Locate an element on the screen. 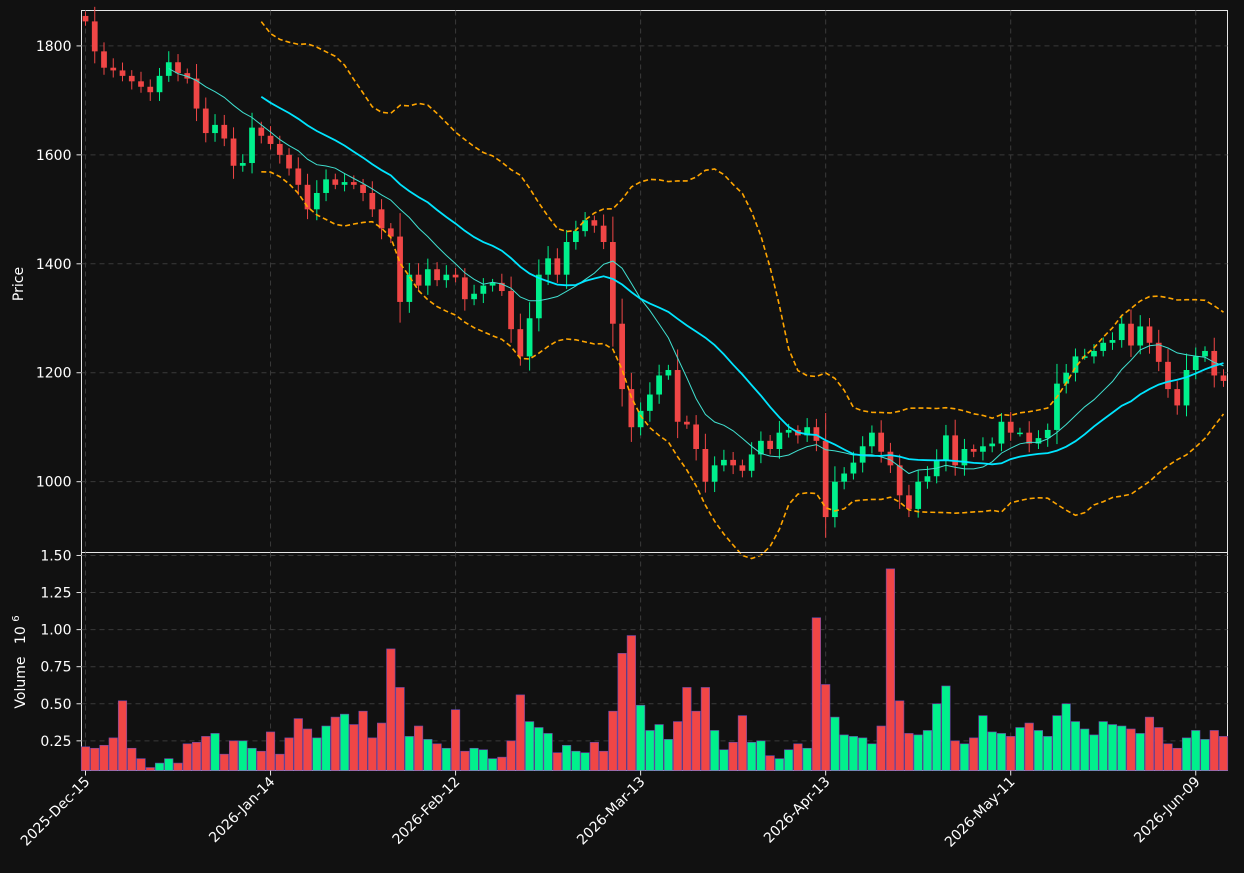 This screenshot has width=1244, height=873. price-y-tick-label: 1800 is located at coordinates (54, 47).